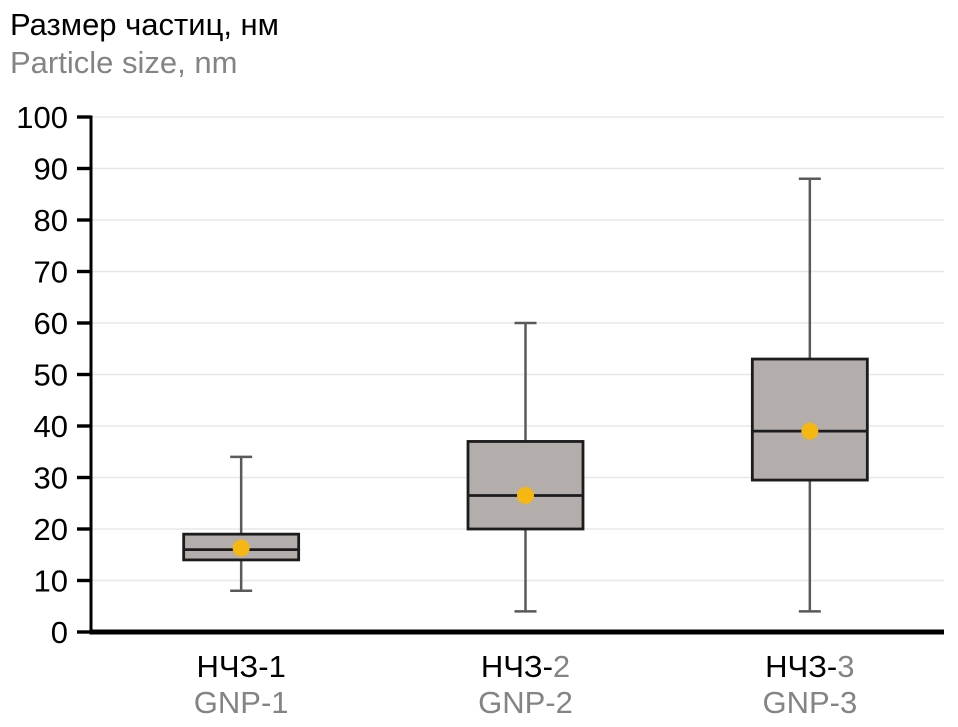 This screenshot has height=727, width=958. Describe the element at coordinates (51, 272) in the screenshot. I see `y-tick-label: 70` at that location.